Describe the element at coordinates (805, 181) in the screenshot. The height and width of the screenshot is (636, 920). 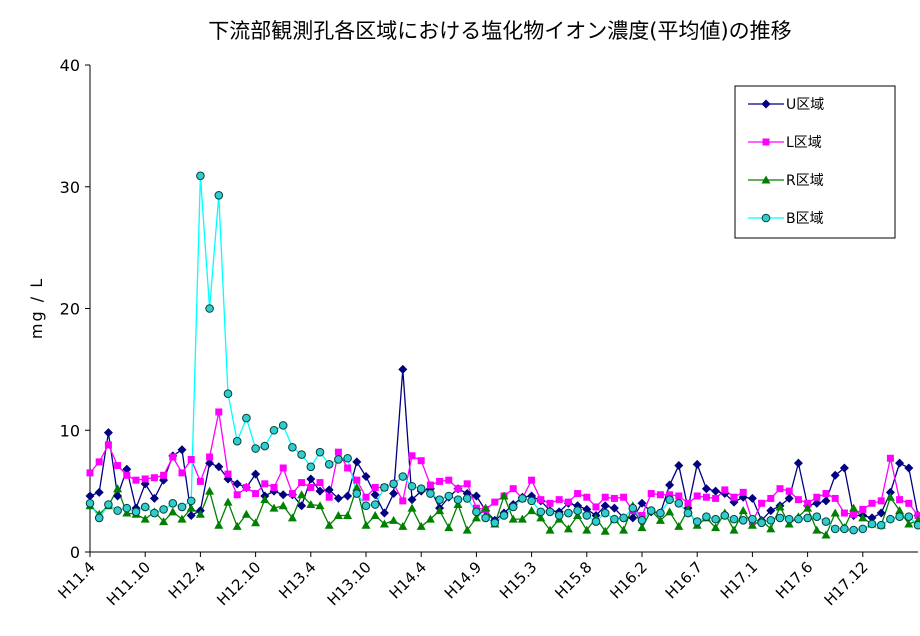
I see `legend-label: R区域` at that location.